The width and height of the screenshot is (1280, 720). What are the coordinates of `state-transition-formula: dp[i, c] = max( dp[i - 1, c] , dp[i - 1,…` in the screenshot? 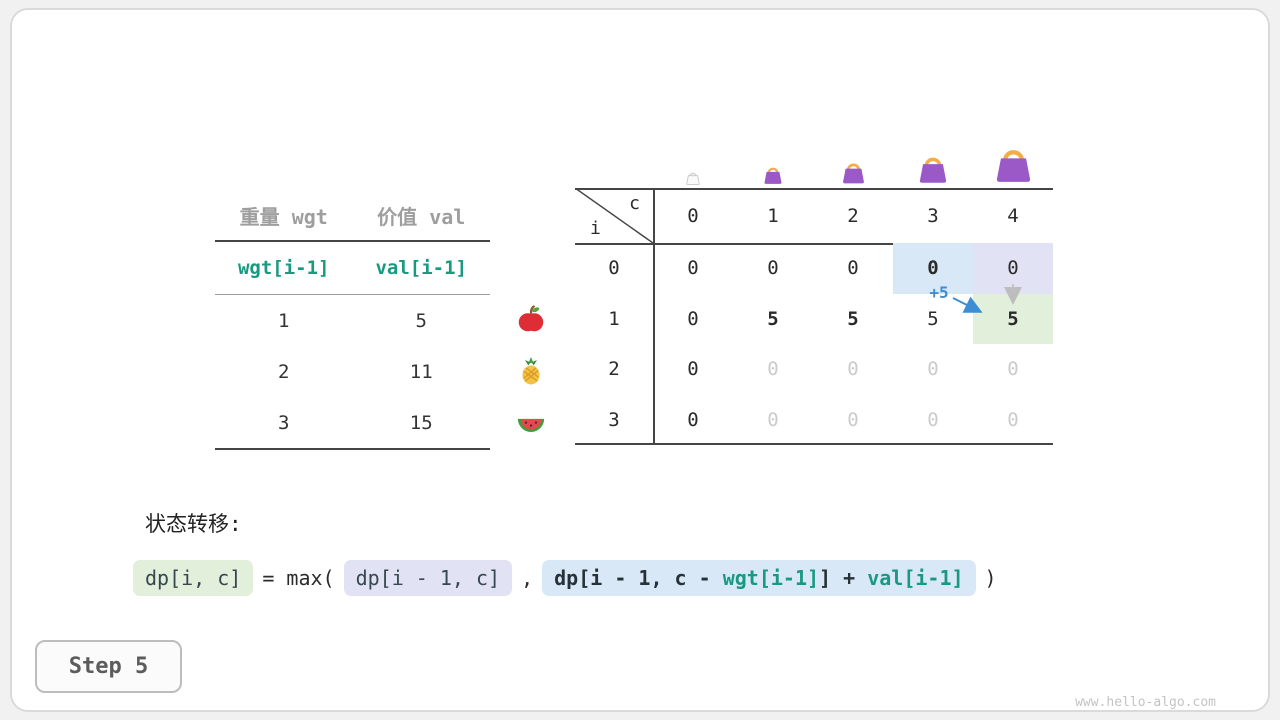 It's located at (565, 578).